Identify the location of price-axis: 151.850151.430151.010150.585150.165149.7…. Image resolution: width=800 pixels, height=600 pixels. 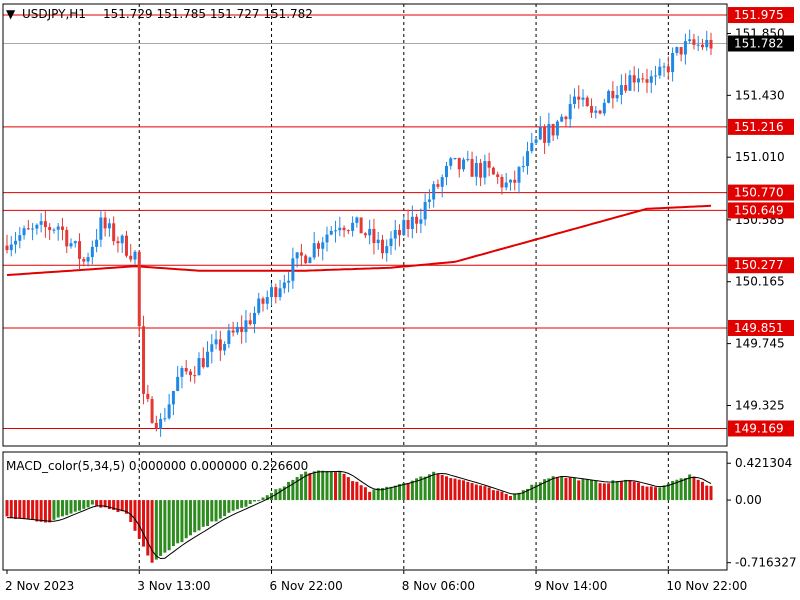
(762, 288).